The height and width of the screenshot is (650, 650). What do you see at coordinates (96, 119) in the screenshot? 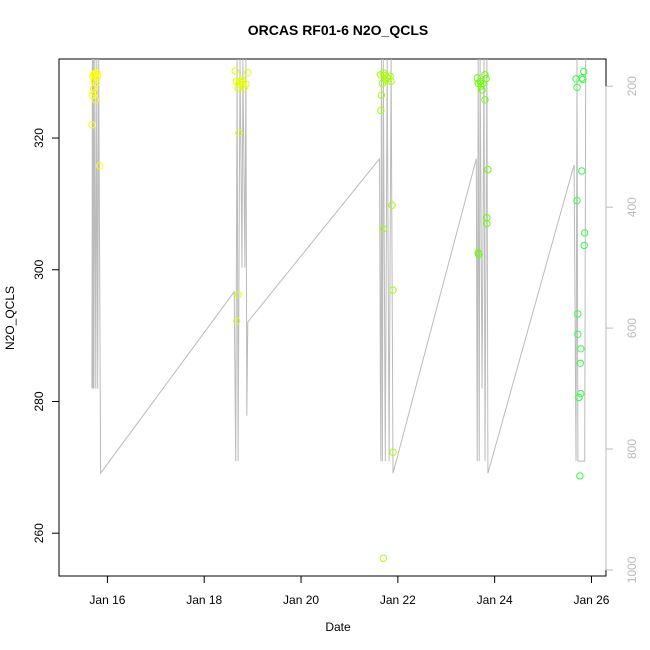
I see `series-rf01` at bounding box center [96, 119].